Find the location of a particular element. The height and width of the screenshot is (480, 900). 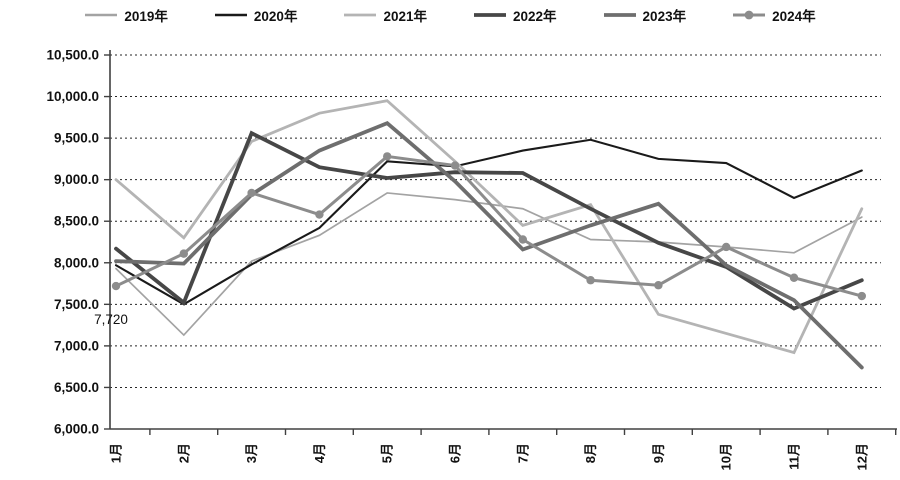

legend-item-2023: 2023年 is located at coordinates (645, 15).